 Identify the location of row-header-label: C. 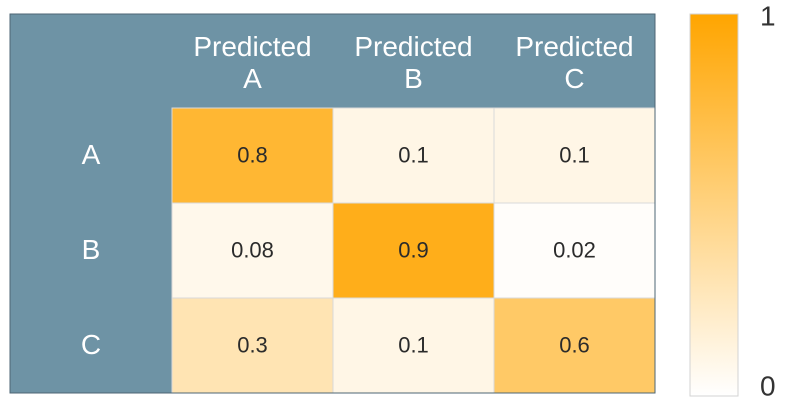
(91, 344).